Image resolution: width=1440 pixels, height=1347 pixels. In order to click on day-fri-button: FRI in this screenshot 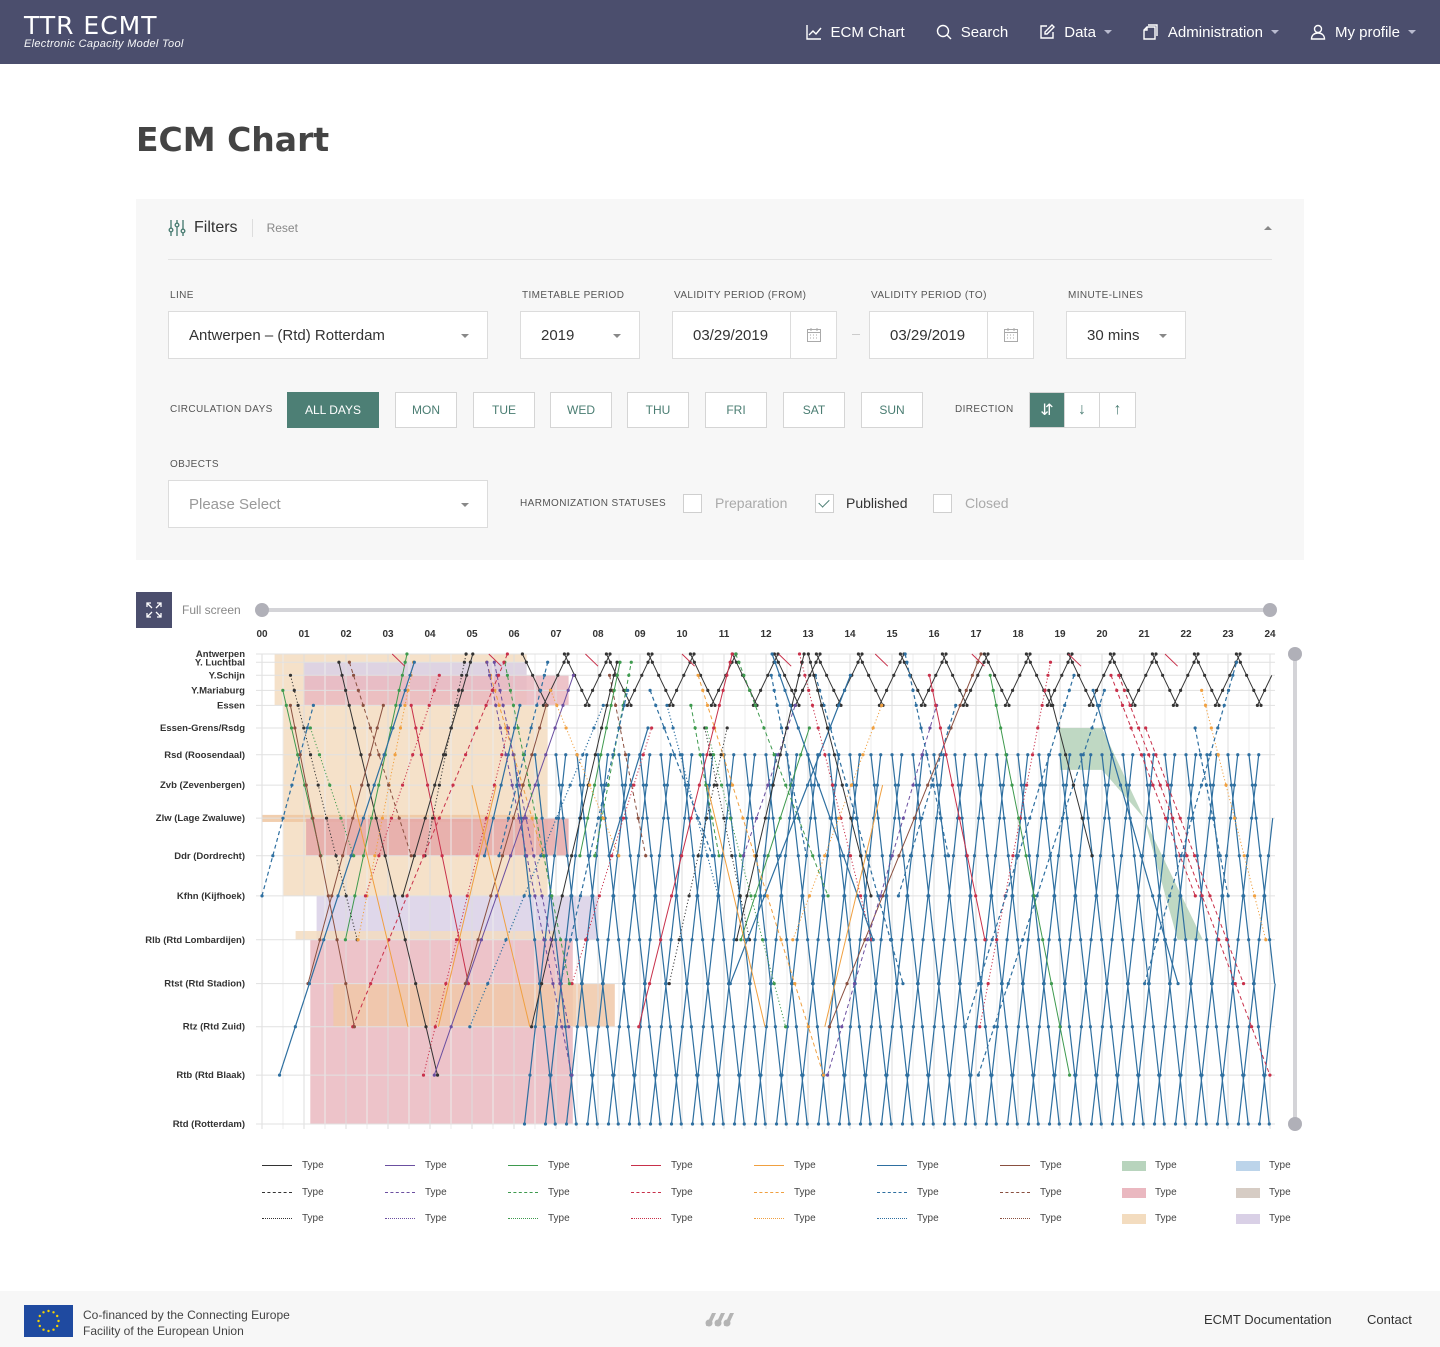, I will do `click(736, 410)`.